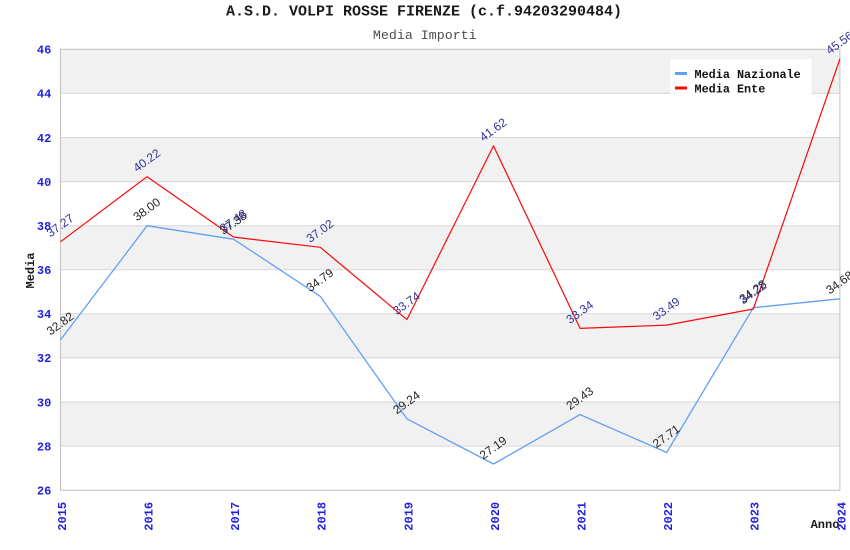  I want to click on svg-text: Media Ente, so click(730, 89).